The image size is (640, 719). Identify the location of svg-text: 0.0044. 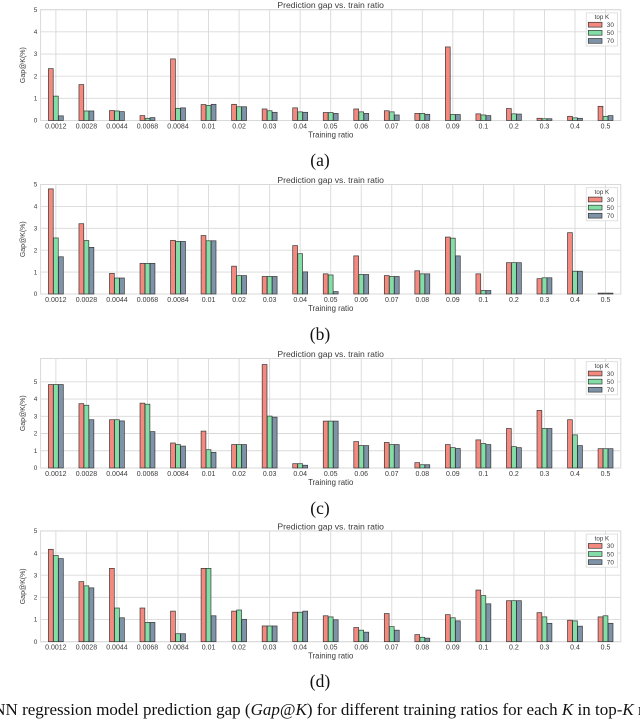
(117, 474).